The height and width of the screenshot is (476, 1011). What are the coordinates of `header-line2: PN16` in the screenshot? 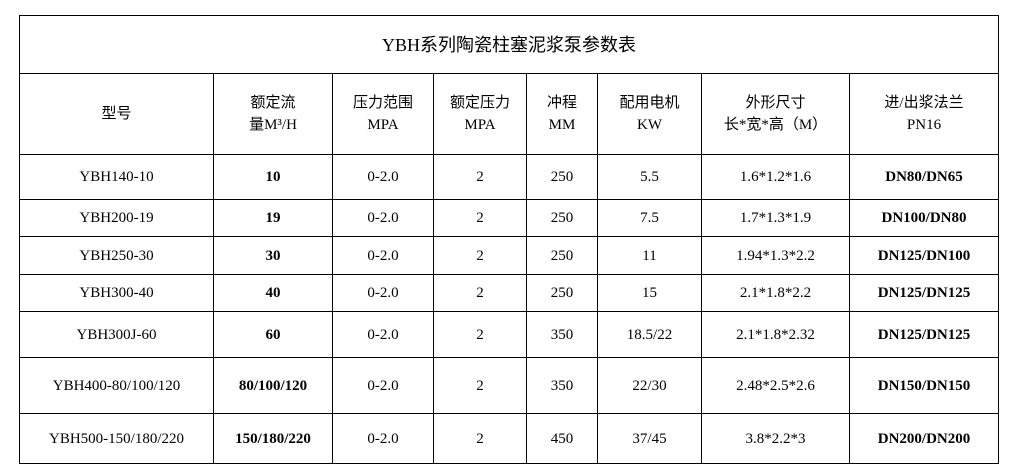 It's located at (924, 125).